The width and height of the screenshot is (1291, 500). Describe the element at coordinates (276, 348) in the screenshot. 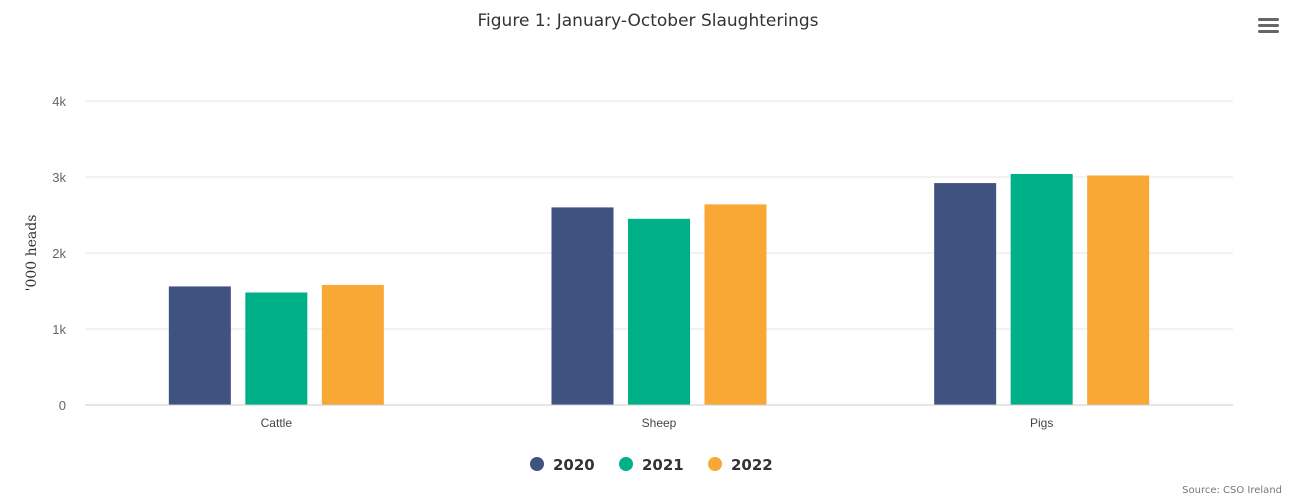

I see `bar-cattle-2021` at that location.